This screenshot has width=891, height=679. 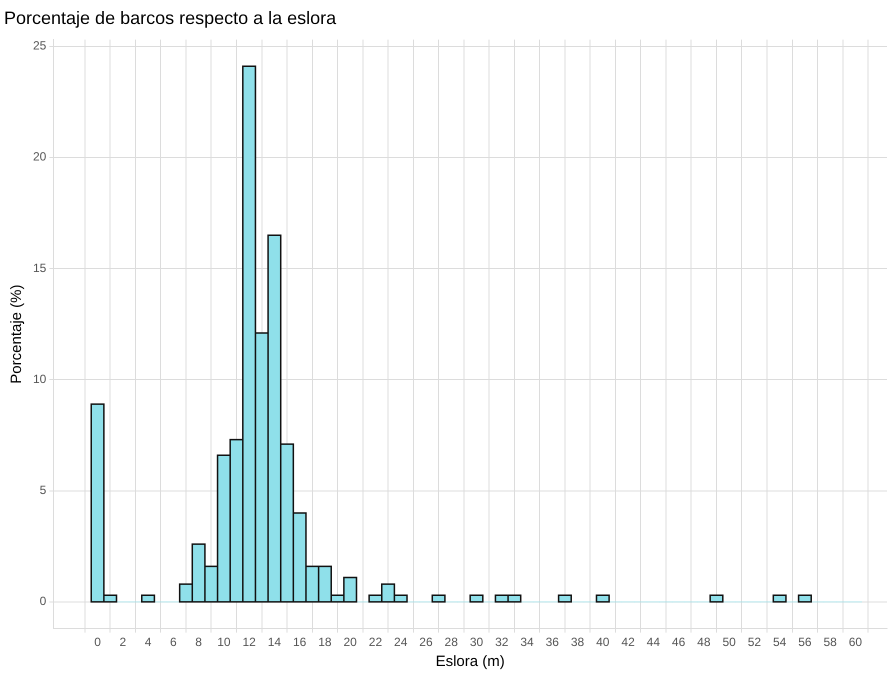 I want to click on x-tick-label: 36, so click(x=553, y=642).